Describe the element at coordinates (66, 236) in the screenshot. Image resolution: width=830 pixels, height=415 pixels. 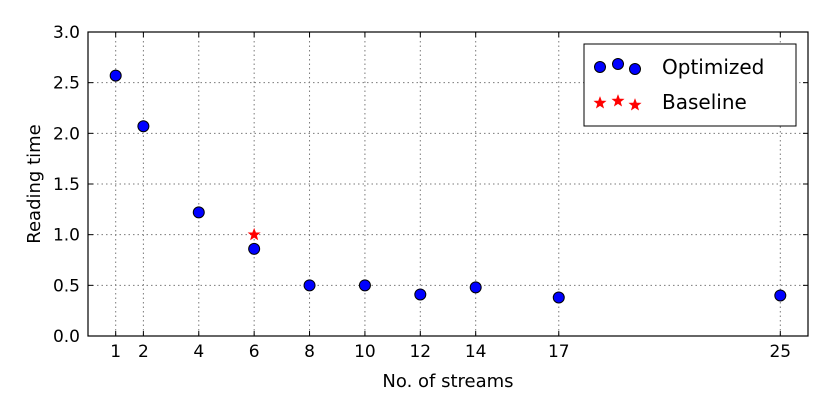
I see `y-tick-label: 1.0` at that location.